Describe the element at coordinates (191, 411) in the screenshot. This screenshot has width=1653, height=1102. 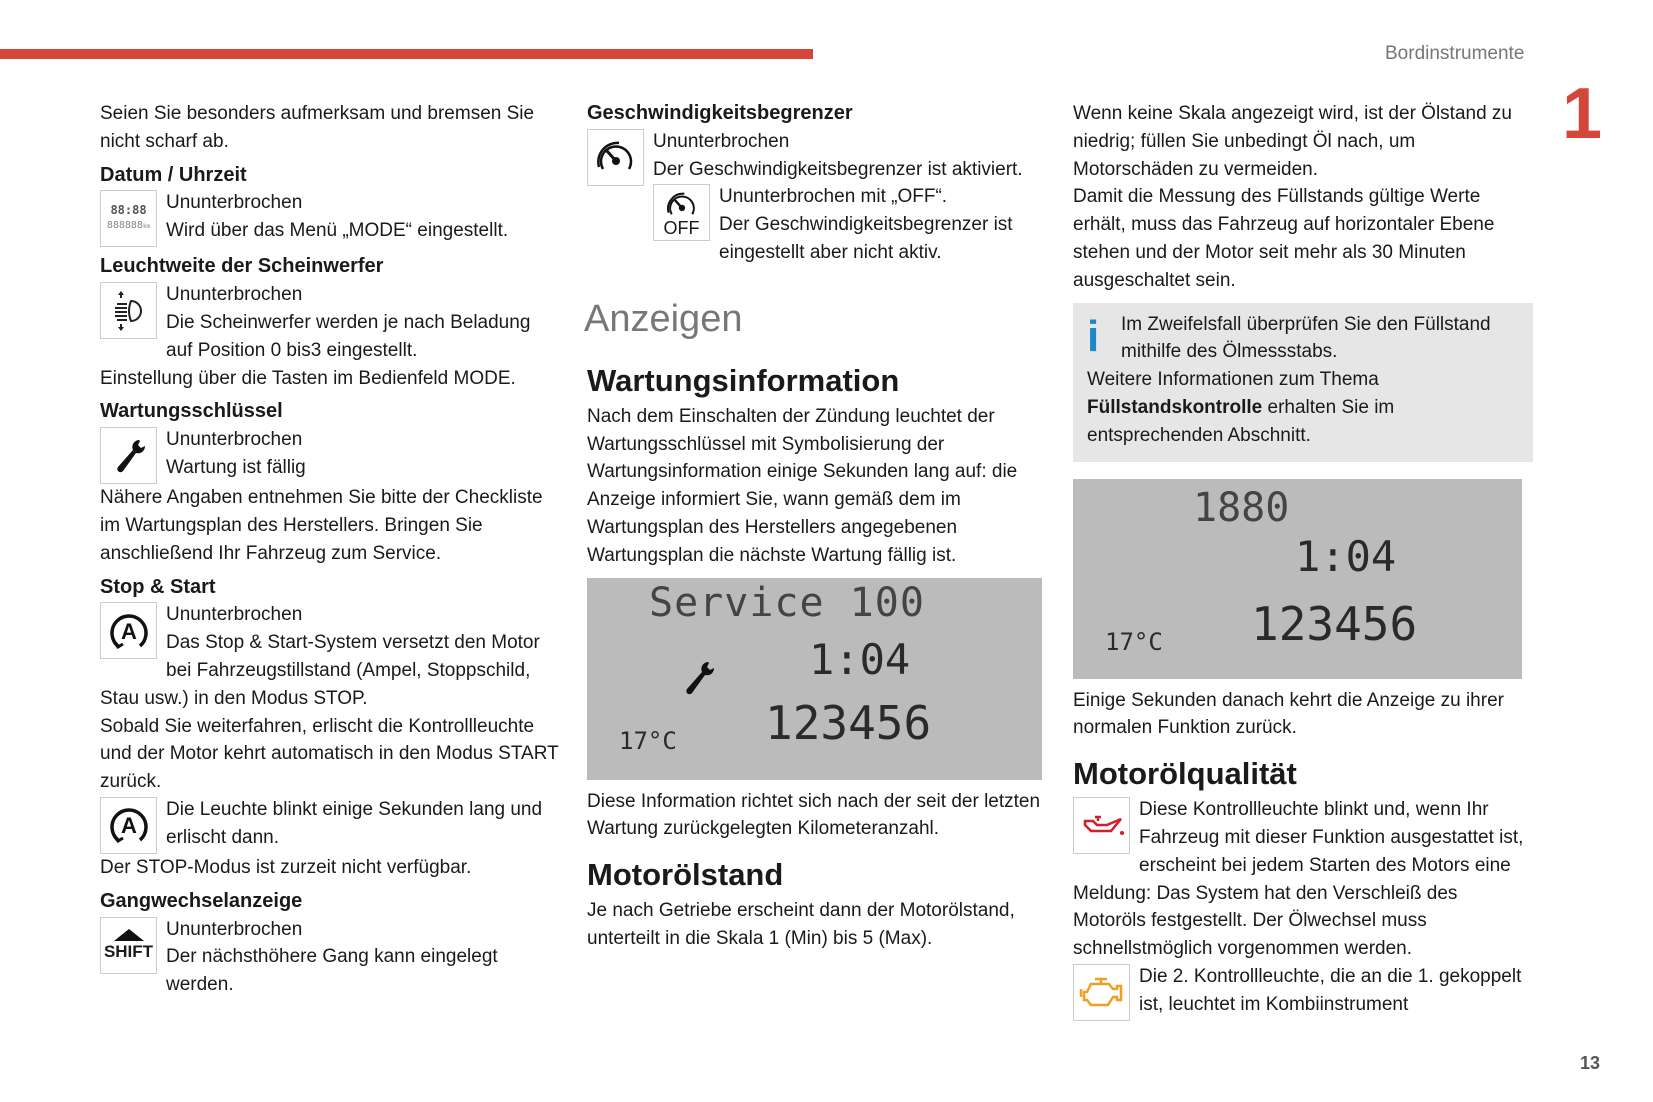
I see `heading-wartung: Wartungsschlüssel` at that location.